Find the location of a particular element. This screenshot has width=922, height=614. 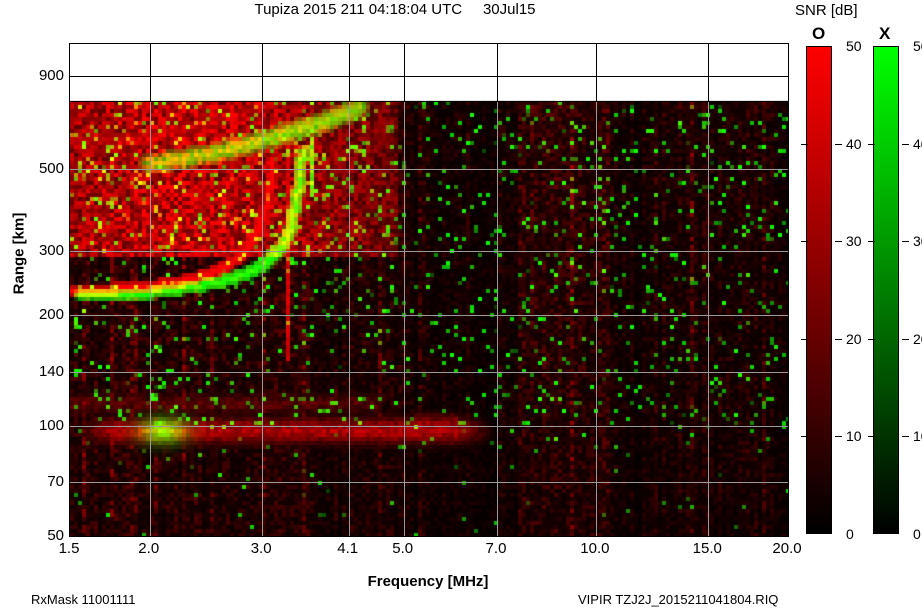

x-tick-label: 4.1 is located at coordinates (348, 548).